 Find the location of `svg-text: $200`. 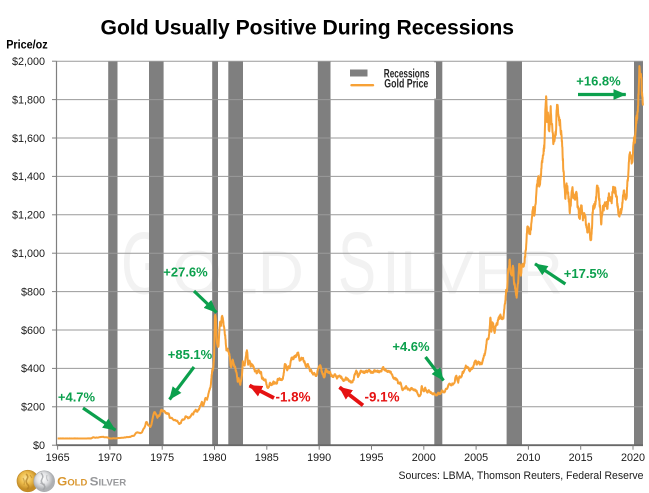

svg-text: $200 is located at coordinates (33, 408).